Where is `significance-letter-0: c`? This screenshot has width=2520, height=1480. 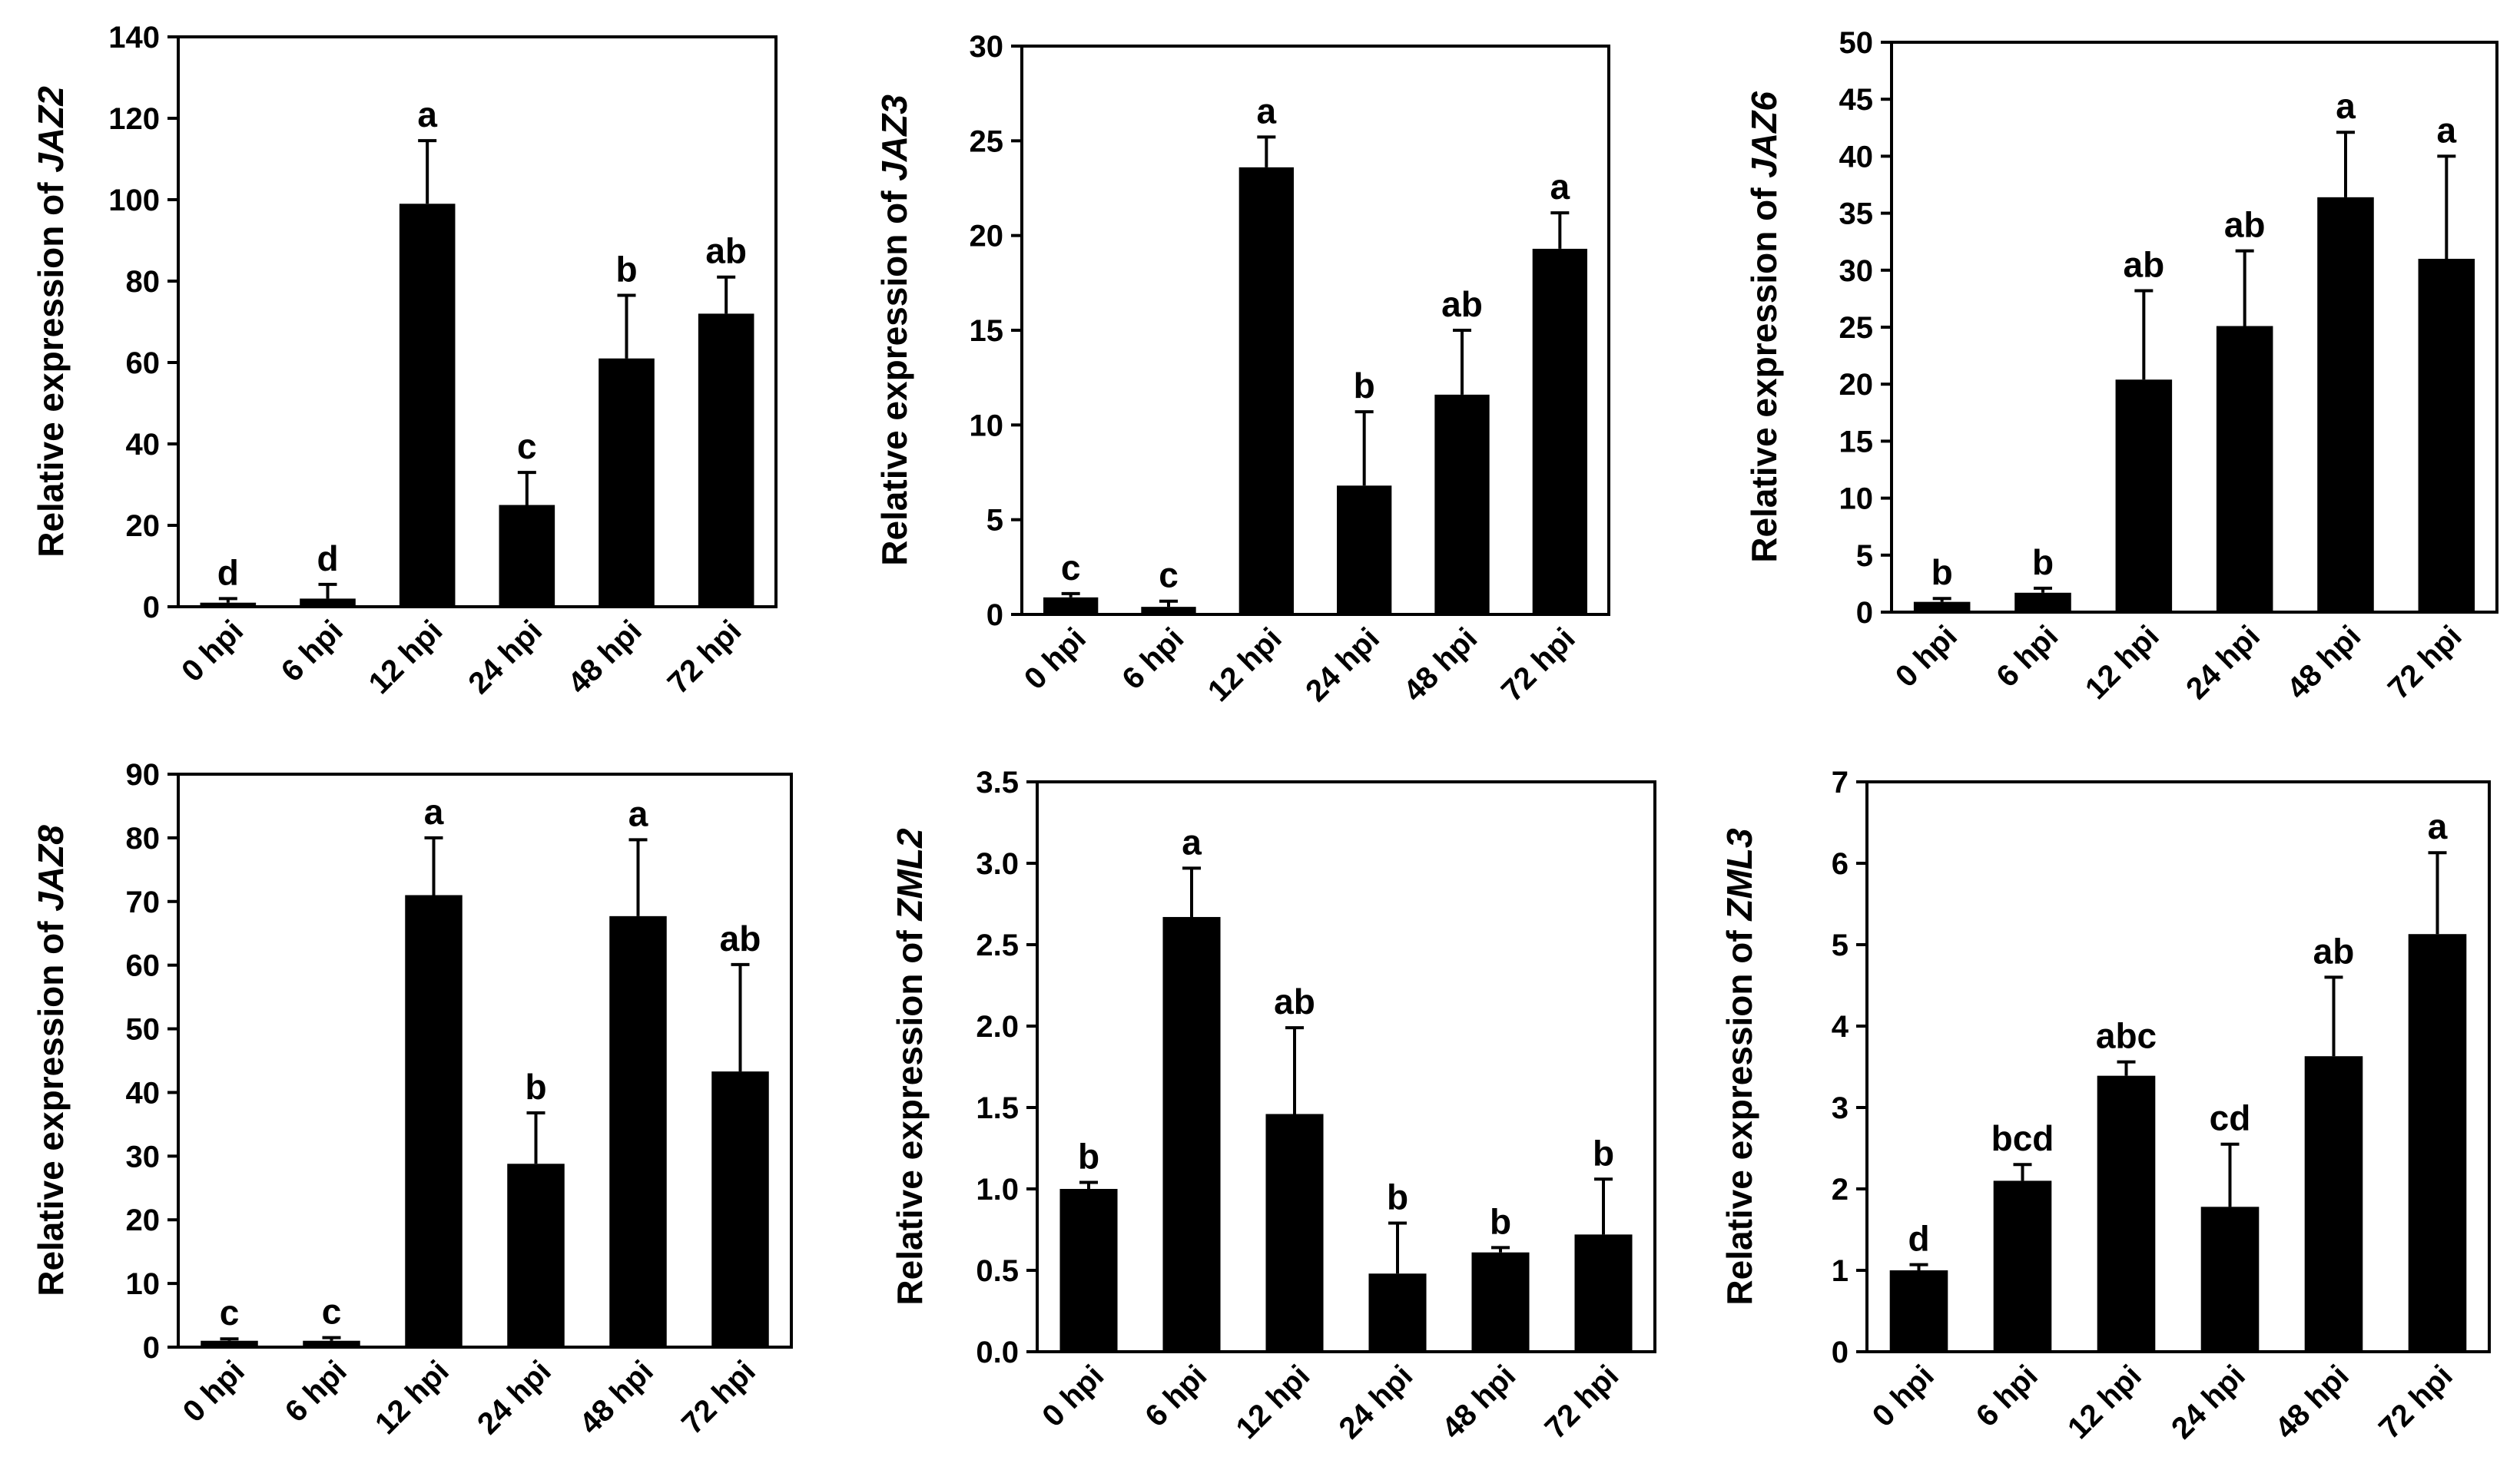
significance-letter-0: c is located at coordinates (230, 1313).